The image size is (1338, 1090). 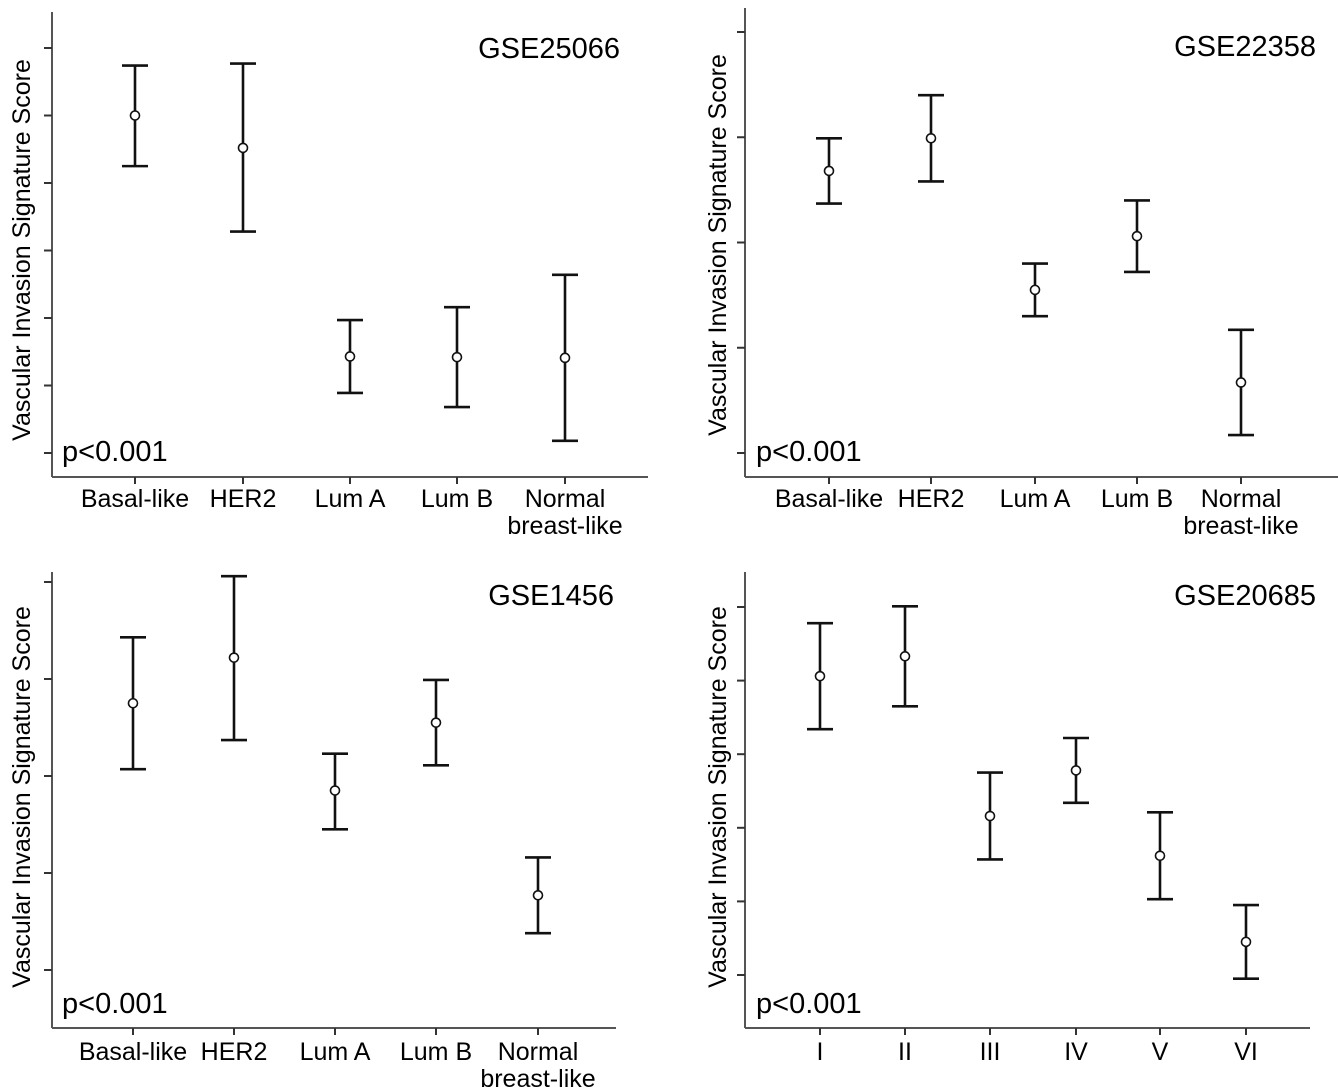 I want to click on panel-title: GSE22358, so click(x=1245, y=47).